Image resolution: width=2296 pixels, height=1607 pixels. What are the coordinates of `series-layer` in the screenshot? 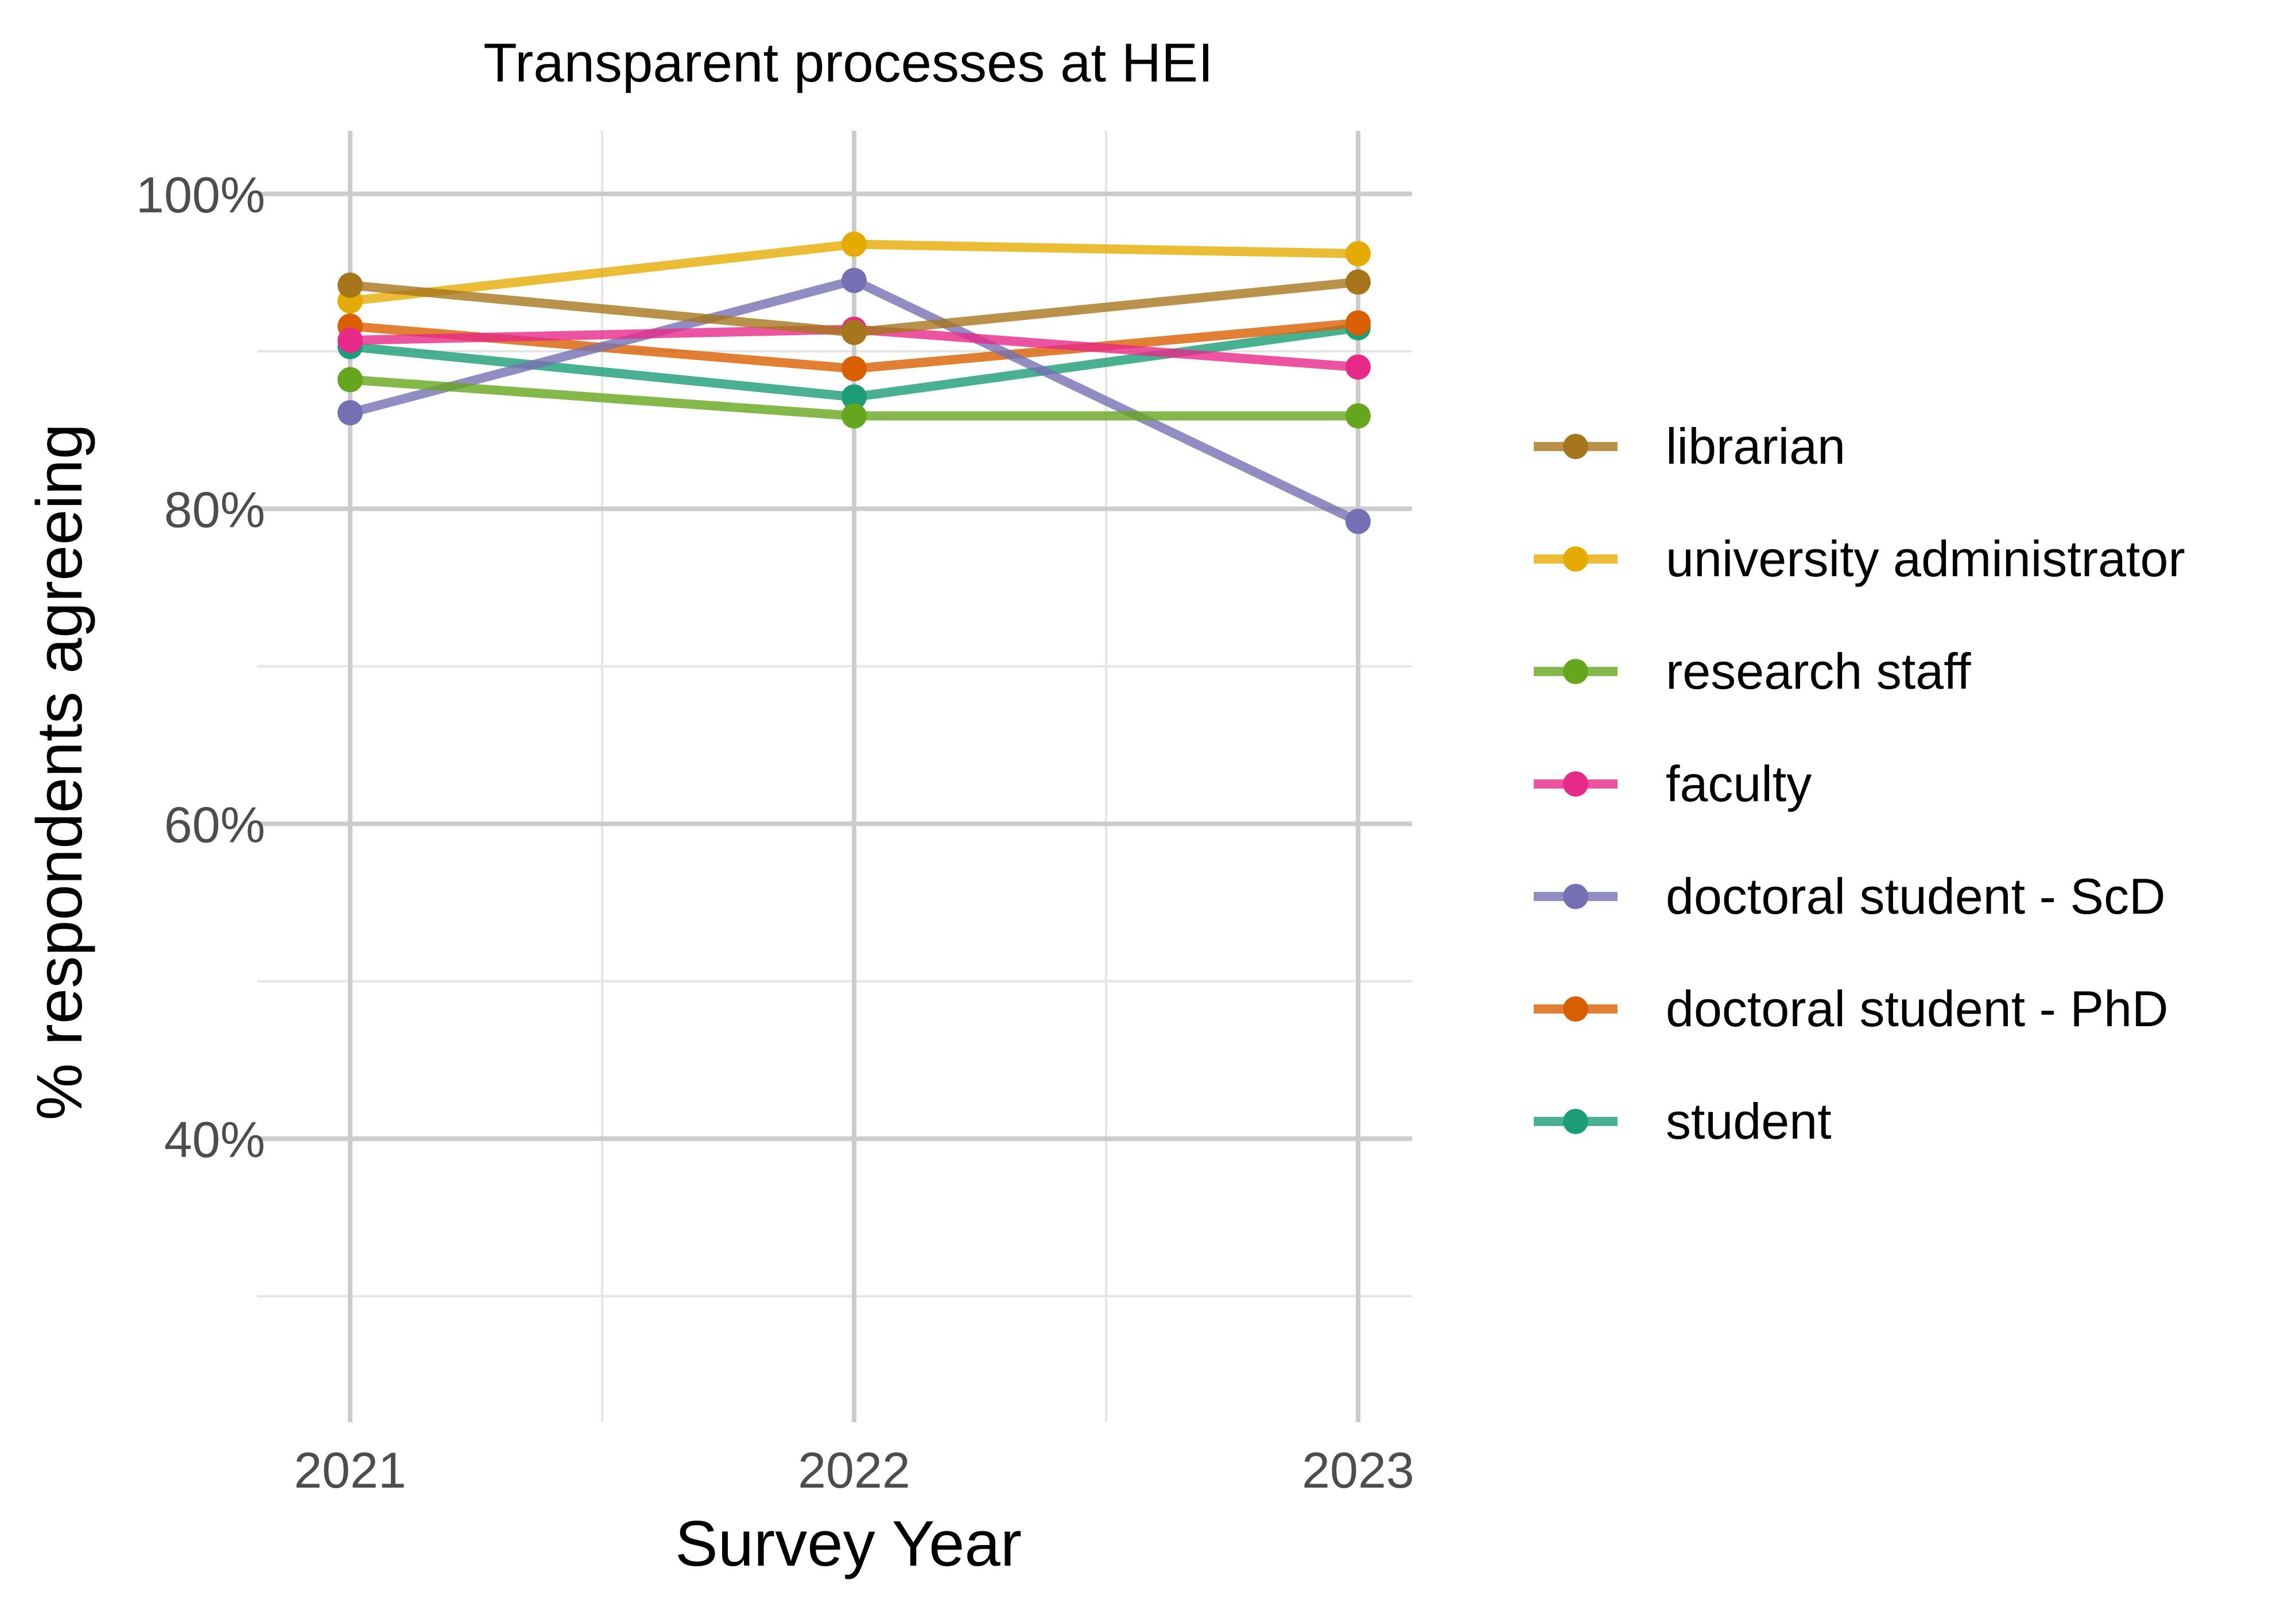 It's located at (854, 382).